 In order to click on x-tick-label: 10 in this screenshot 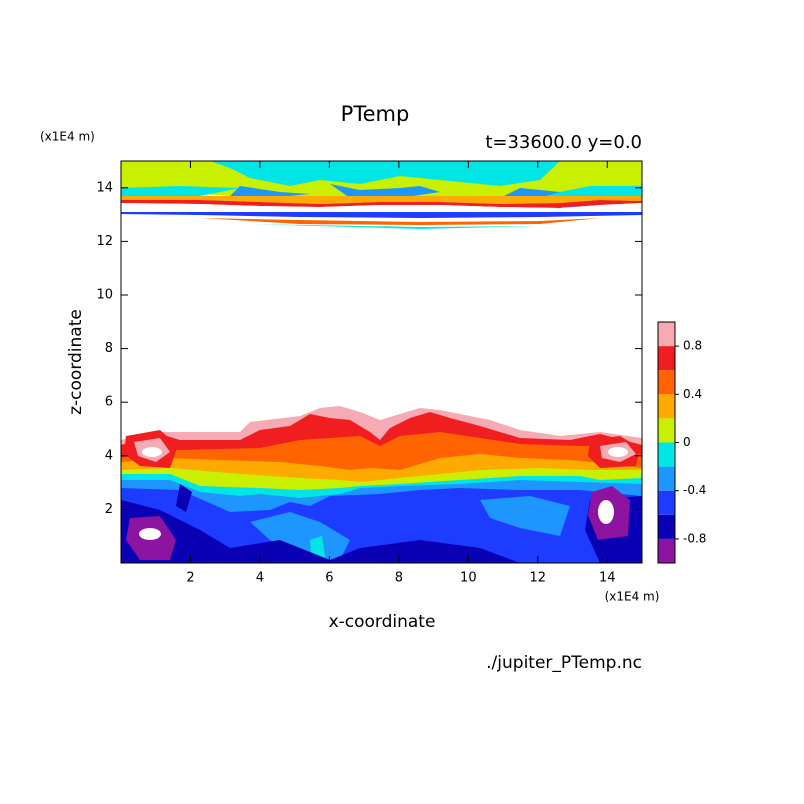, I will do `click(468, 578)`.